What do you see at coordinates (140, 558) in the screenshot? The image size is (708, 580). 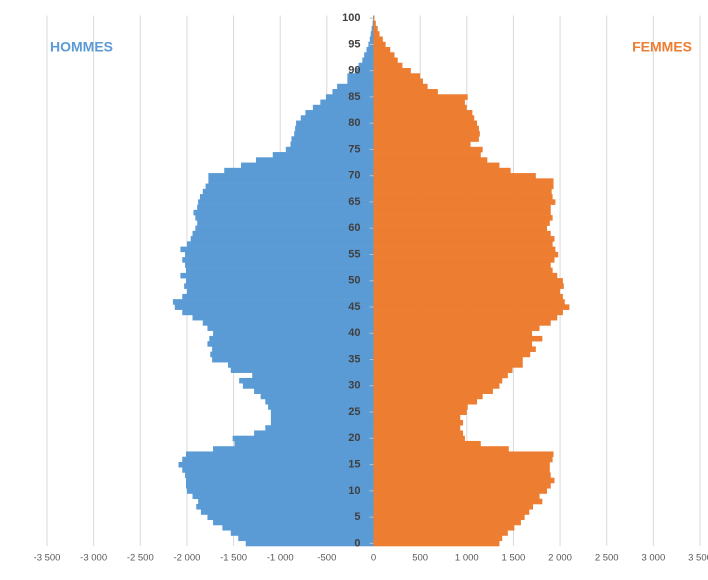 I see `x-tick-label: -2 500` at bounding box center [140, 558].